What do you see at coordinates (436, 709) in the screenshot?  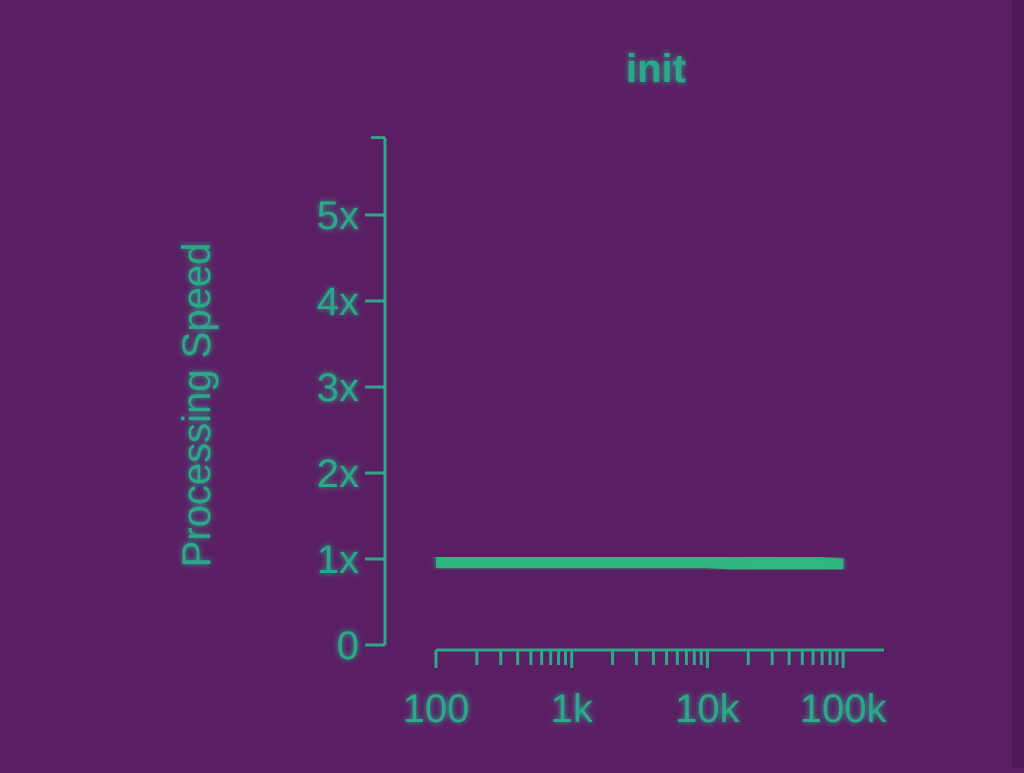 I see `x-tick-label: 100` at bounding box center [436, 709].